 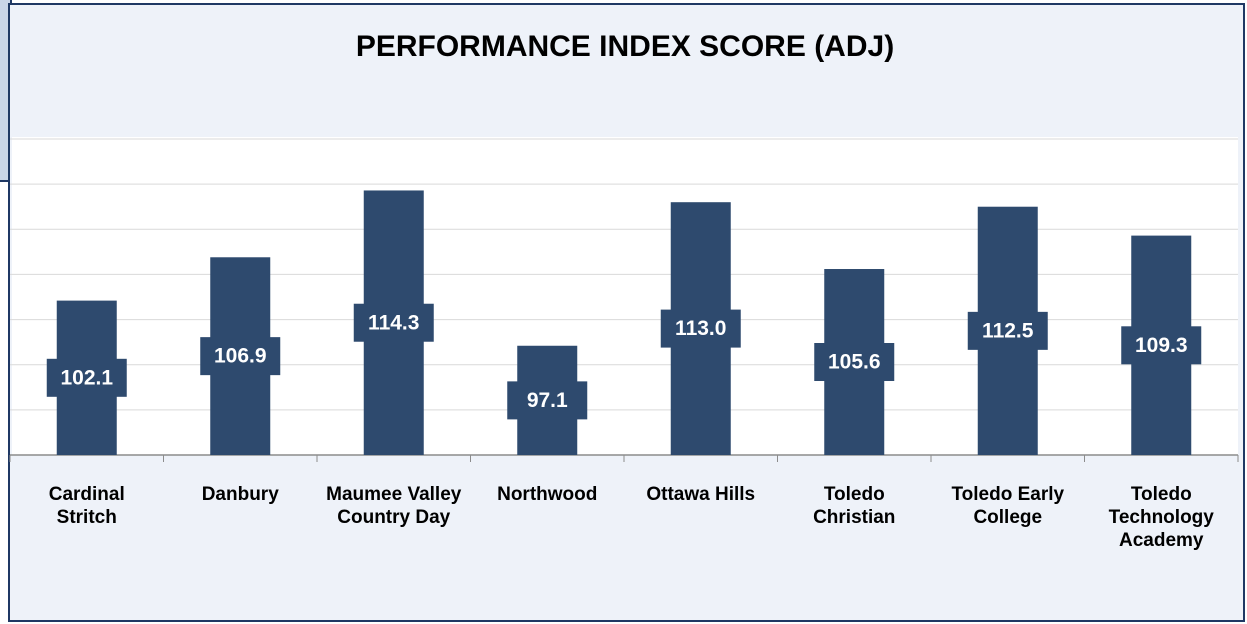 I want to click on value-label: 114.3, so click(x=393, y=322).